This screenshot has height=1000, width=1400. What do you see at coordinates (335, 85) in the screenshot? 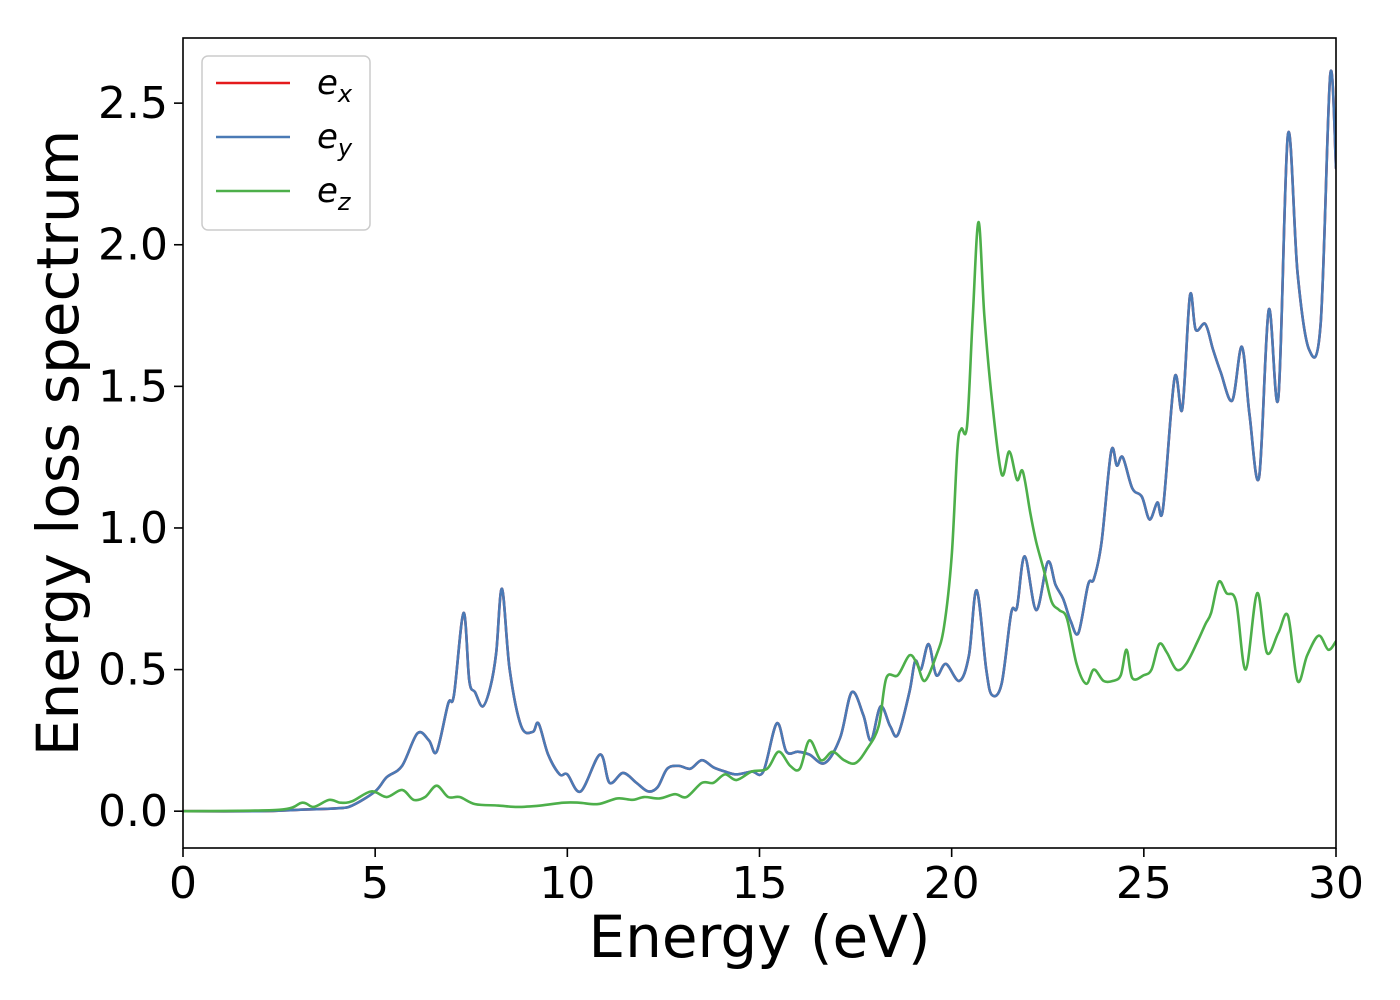
I see `legend-label-x: ex` at bounding box center [335, 85].